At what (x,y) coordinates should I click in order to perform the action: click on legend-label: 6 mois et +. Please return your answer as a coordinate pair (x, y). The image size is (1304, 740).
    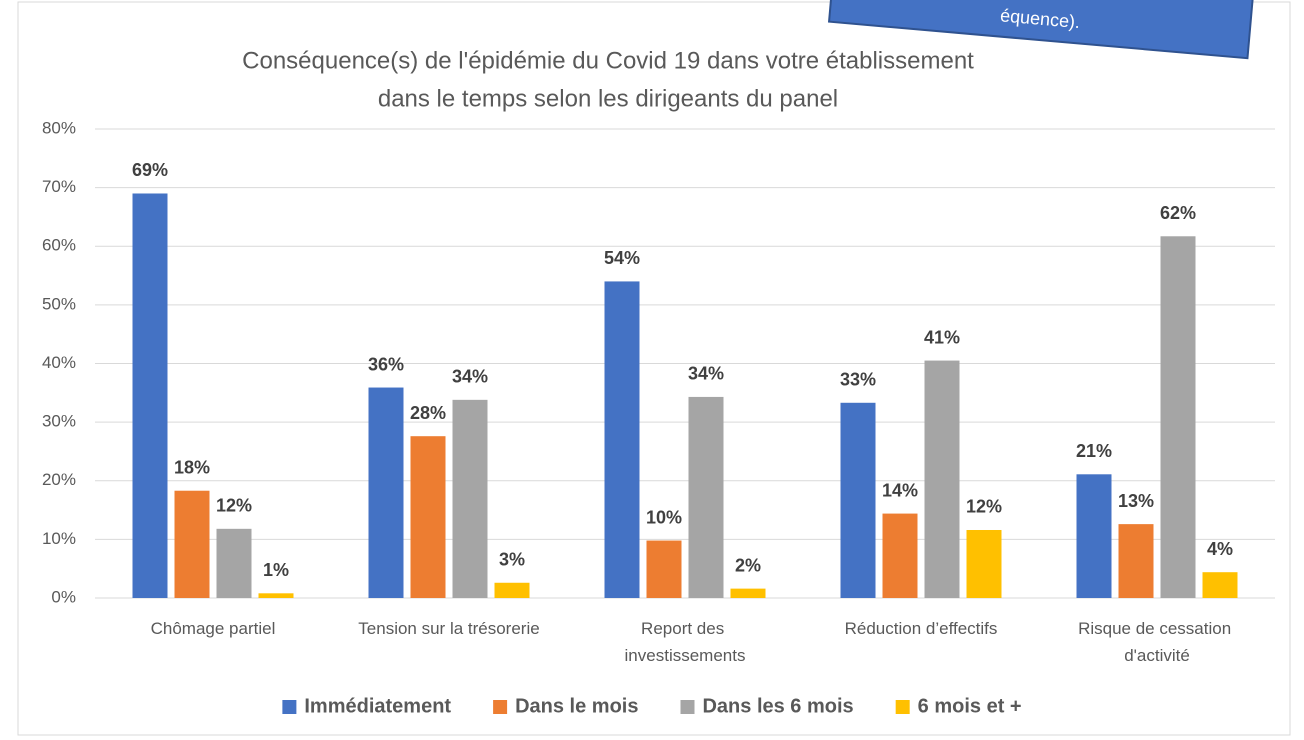
    Looking at the image, I should click on (970, 706).